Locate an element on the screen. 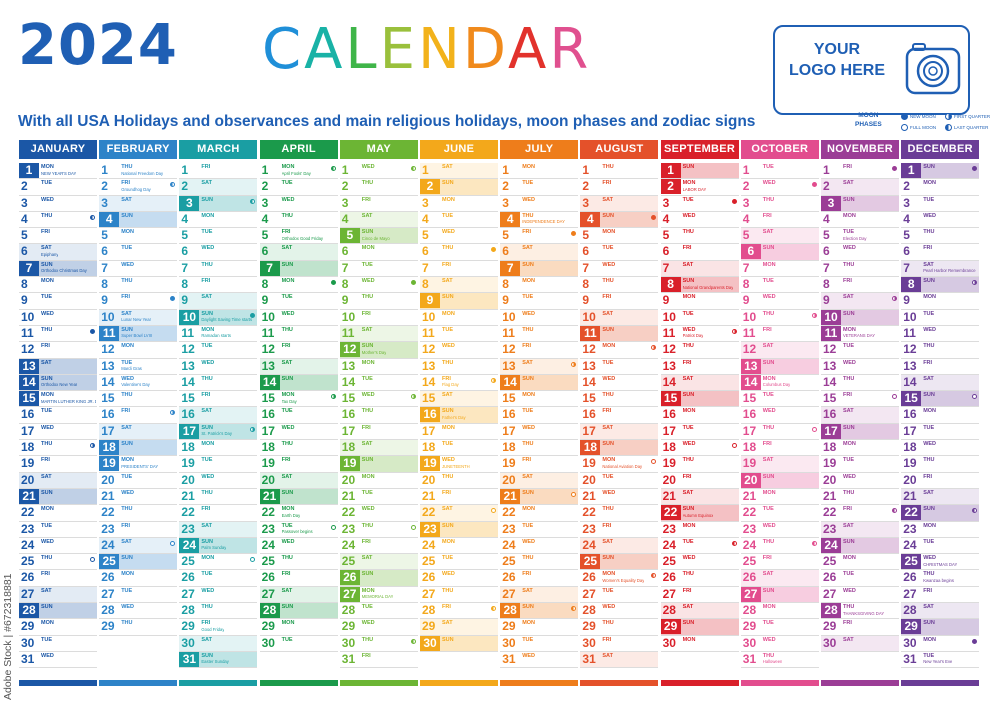 The height and width of the screenshot is (707, 1000). day-number: 8 is located at coordinates (24, 284).